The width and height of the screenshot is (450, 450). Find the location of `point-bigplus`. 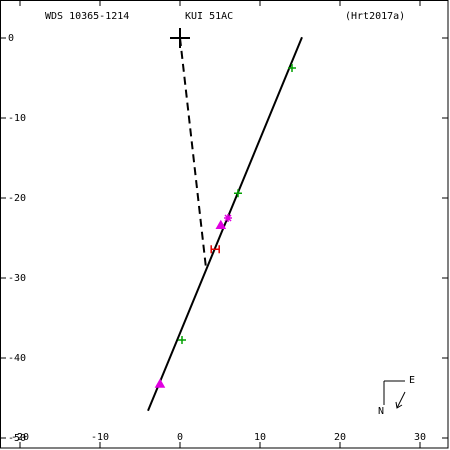

point-bigplus is located at coordinates (180, 38).